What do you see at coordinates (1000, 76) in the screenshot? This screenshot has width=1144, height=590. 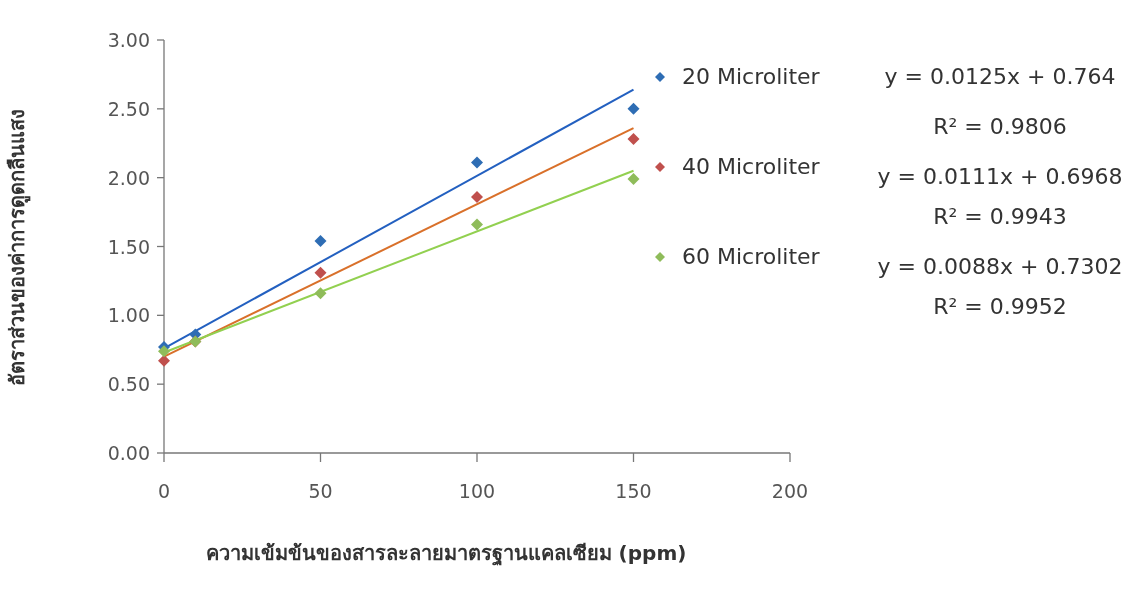 I see `text: y = 0.0125x + 0.764` at bounding box center [1000, 76].